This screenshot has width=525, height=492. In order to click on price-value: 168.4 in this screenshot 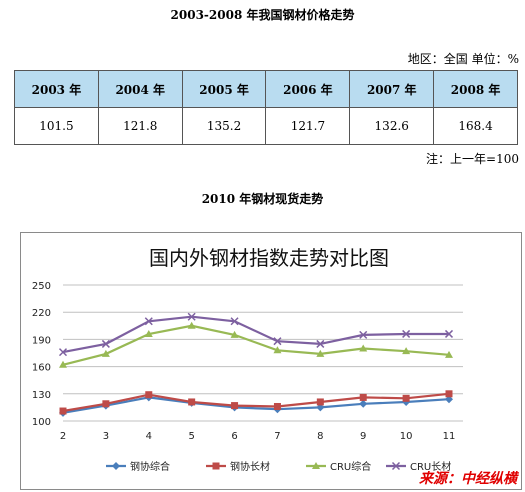, I will do `click(475, 126)`.